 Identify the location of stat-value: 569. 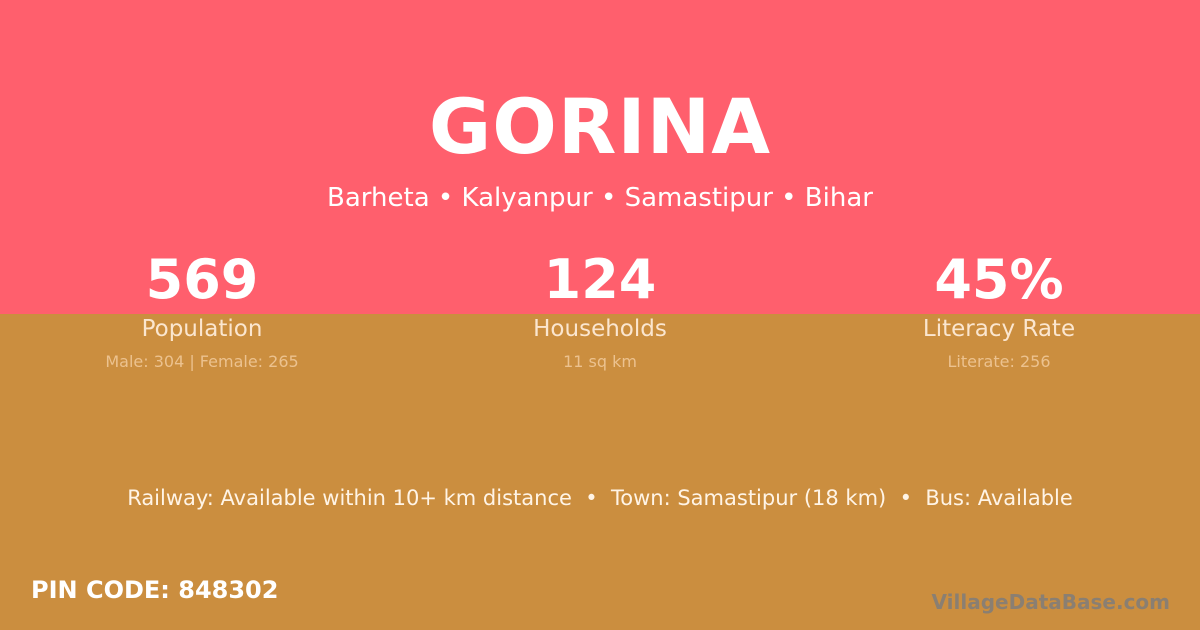
(202, 279).